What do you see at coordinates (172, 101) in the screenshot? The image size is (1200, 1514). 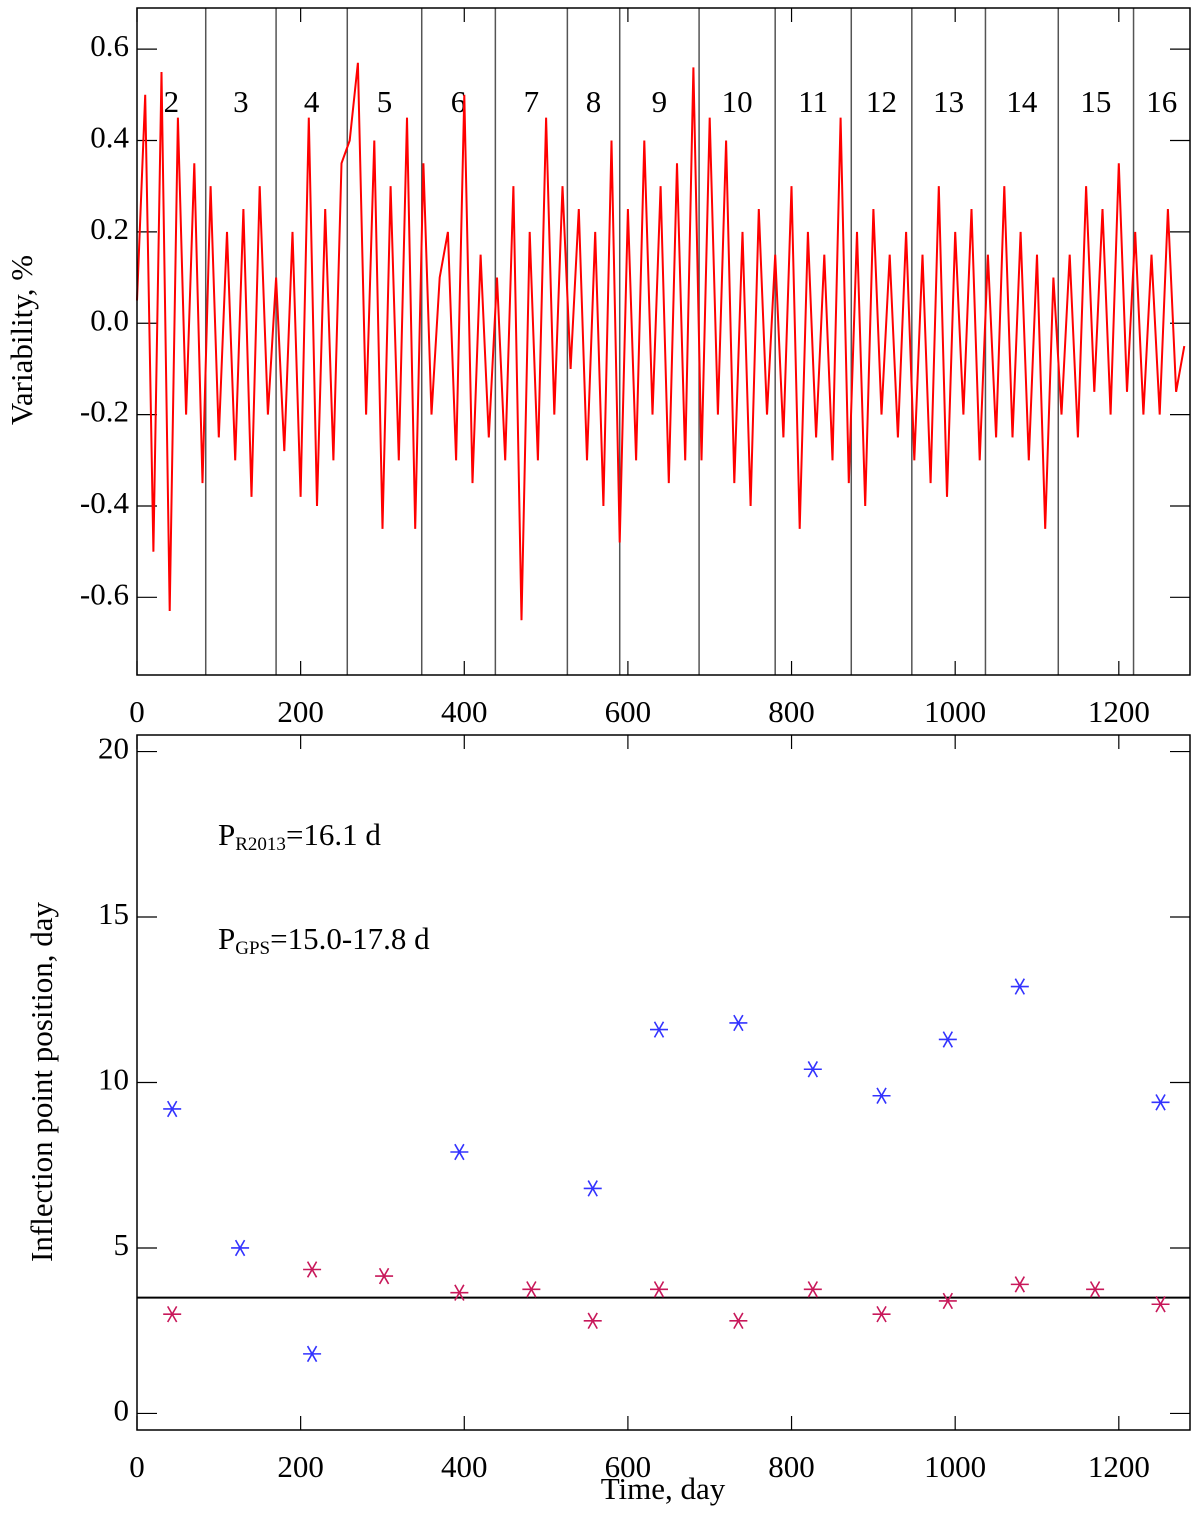 I see `segment-label: 2` at bounding box center [172, 101].